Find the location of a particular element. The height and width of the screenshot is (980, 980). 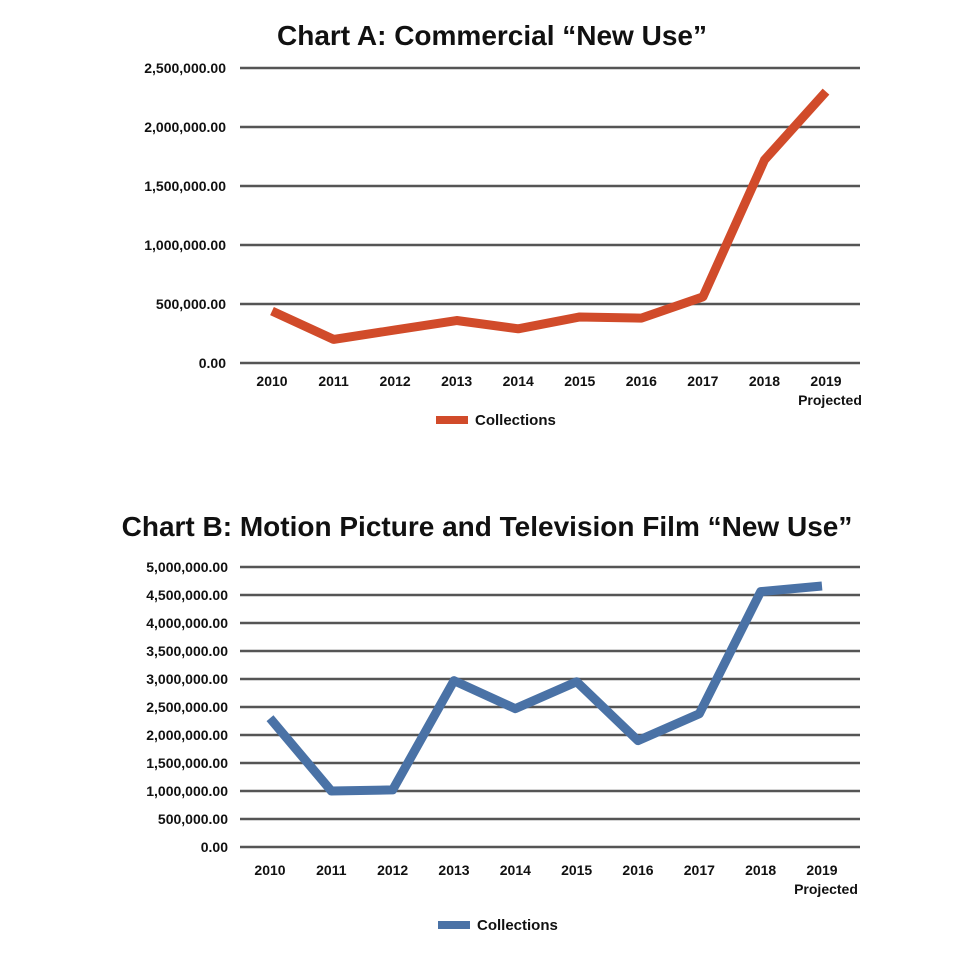

chart-b-y-tick-label: 3,500,000.00 is located at coordinates (187, 651).